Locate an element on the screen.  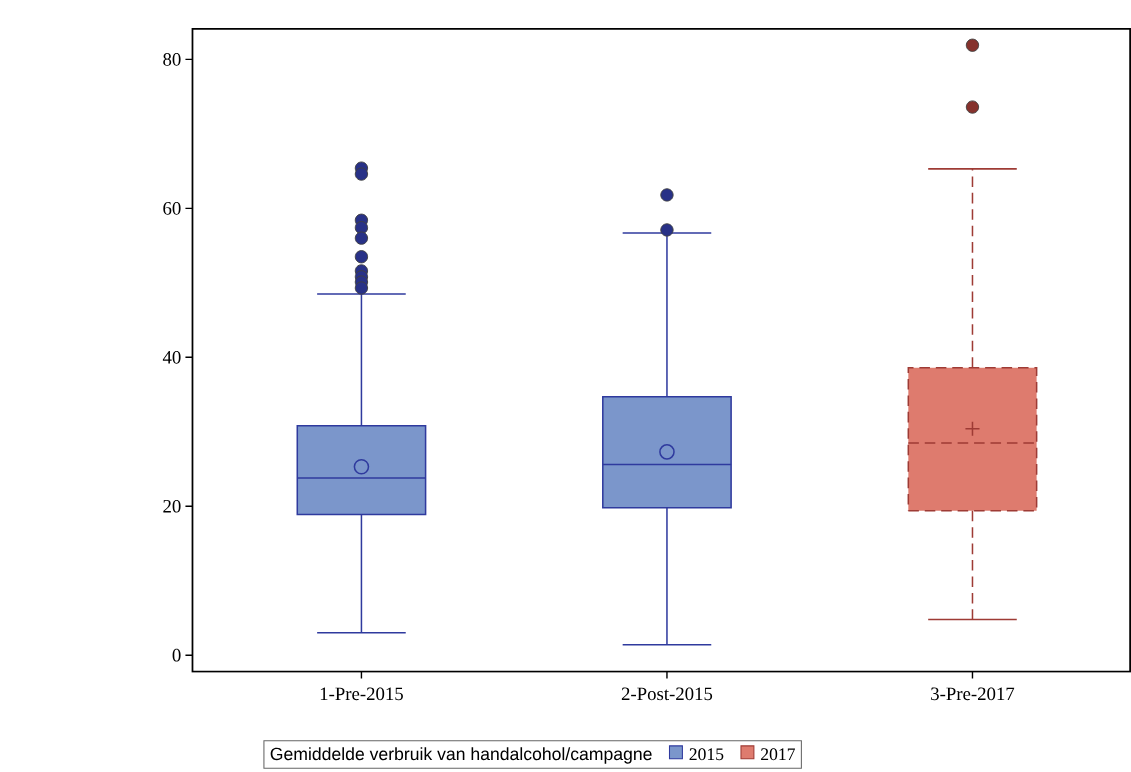
y-tick-label: 0 is located at coordinates (176, 655).